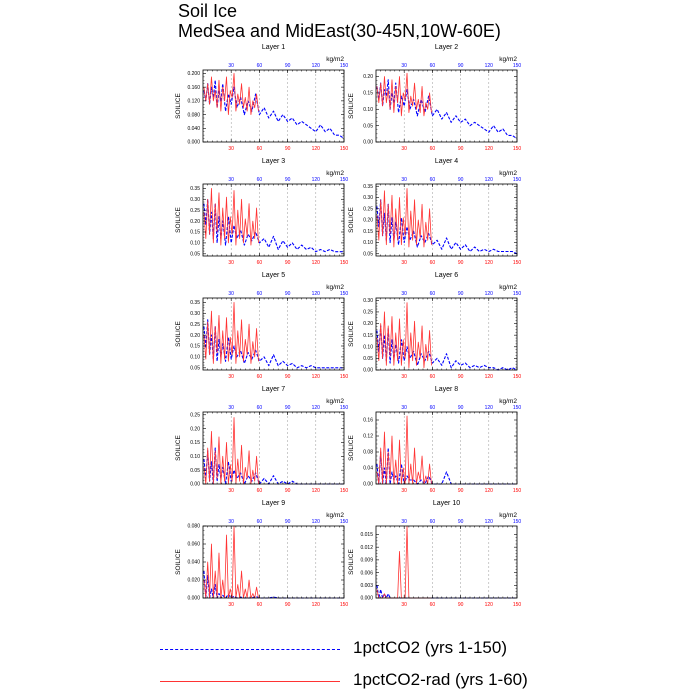  Describe the element at coordinates (193, 88) in the screenshot. I see `y-tick-label: 0.160` at that location.